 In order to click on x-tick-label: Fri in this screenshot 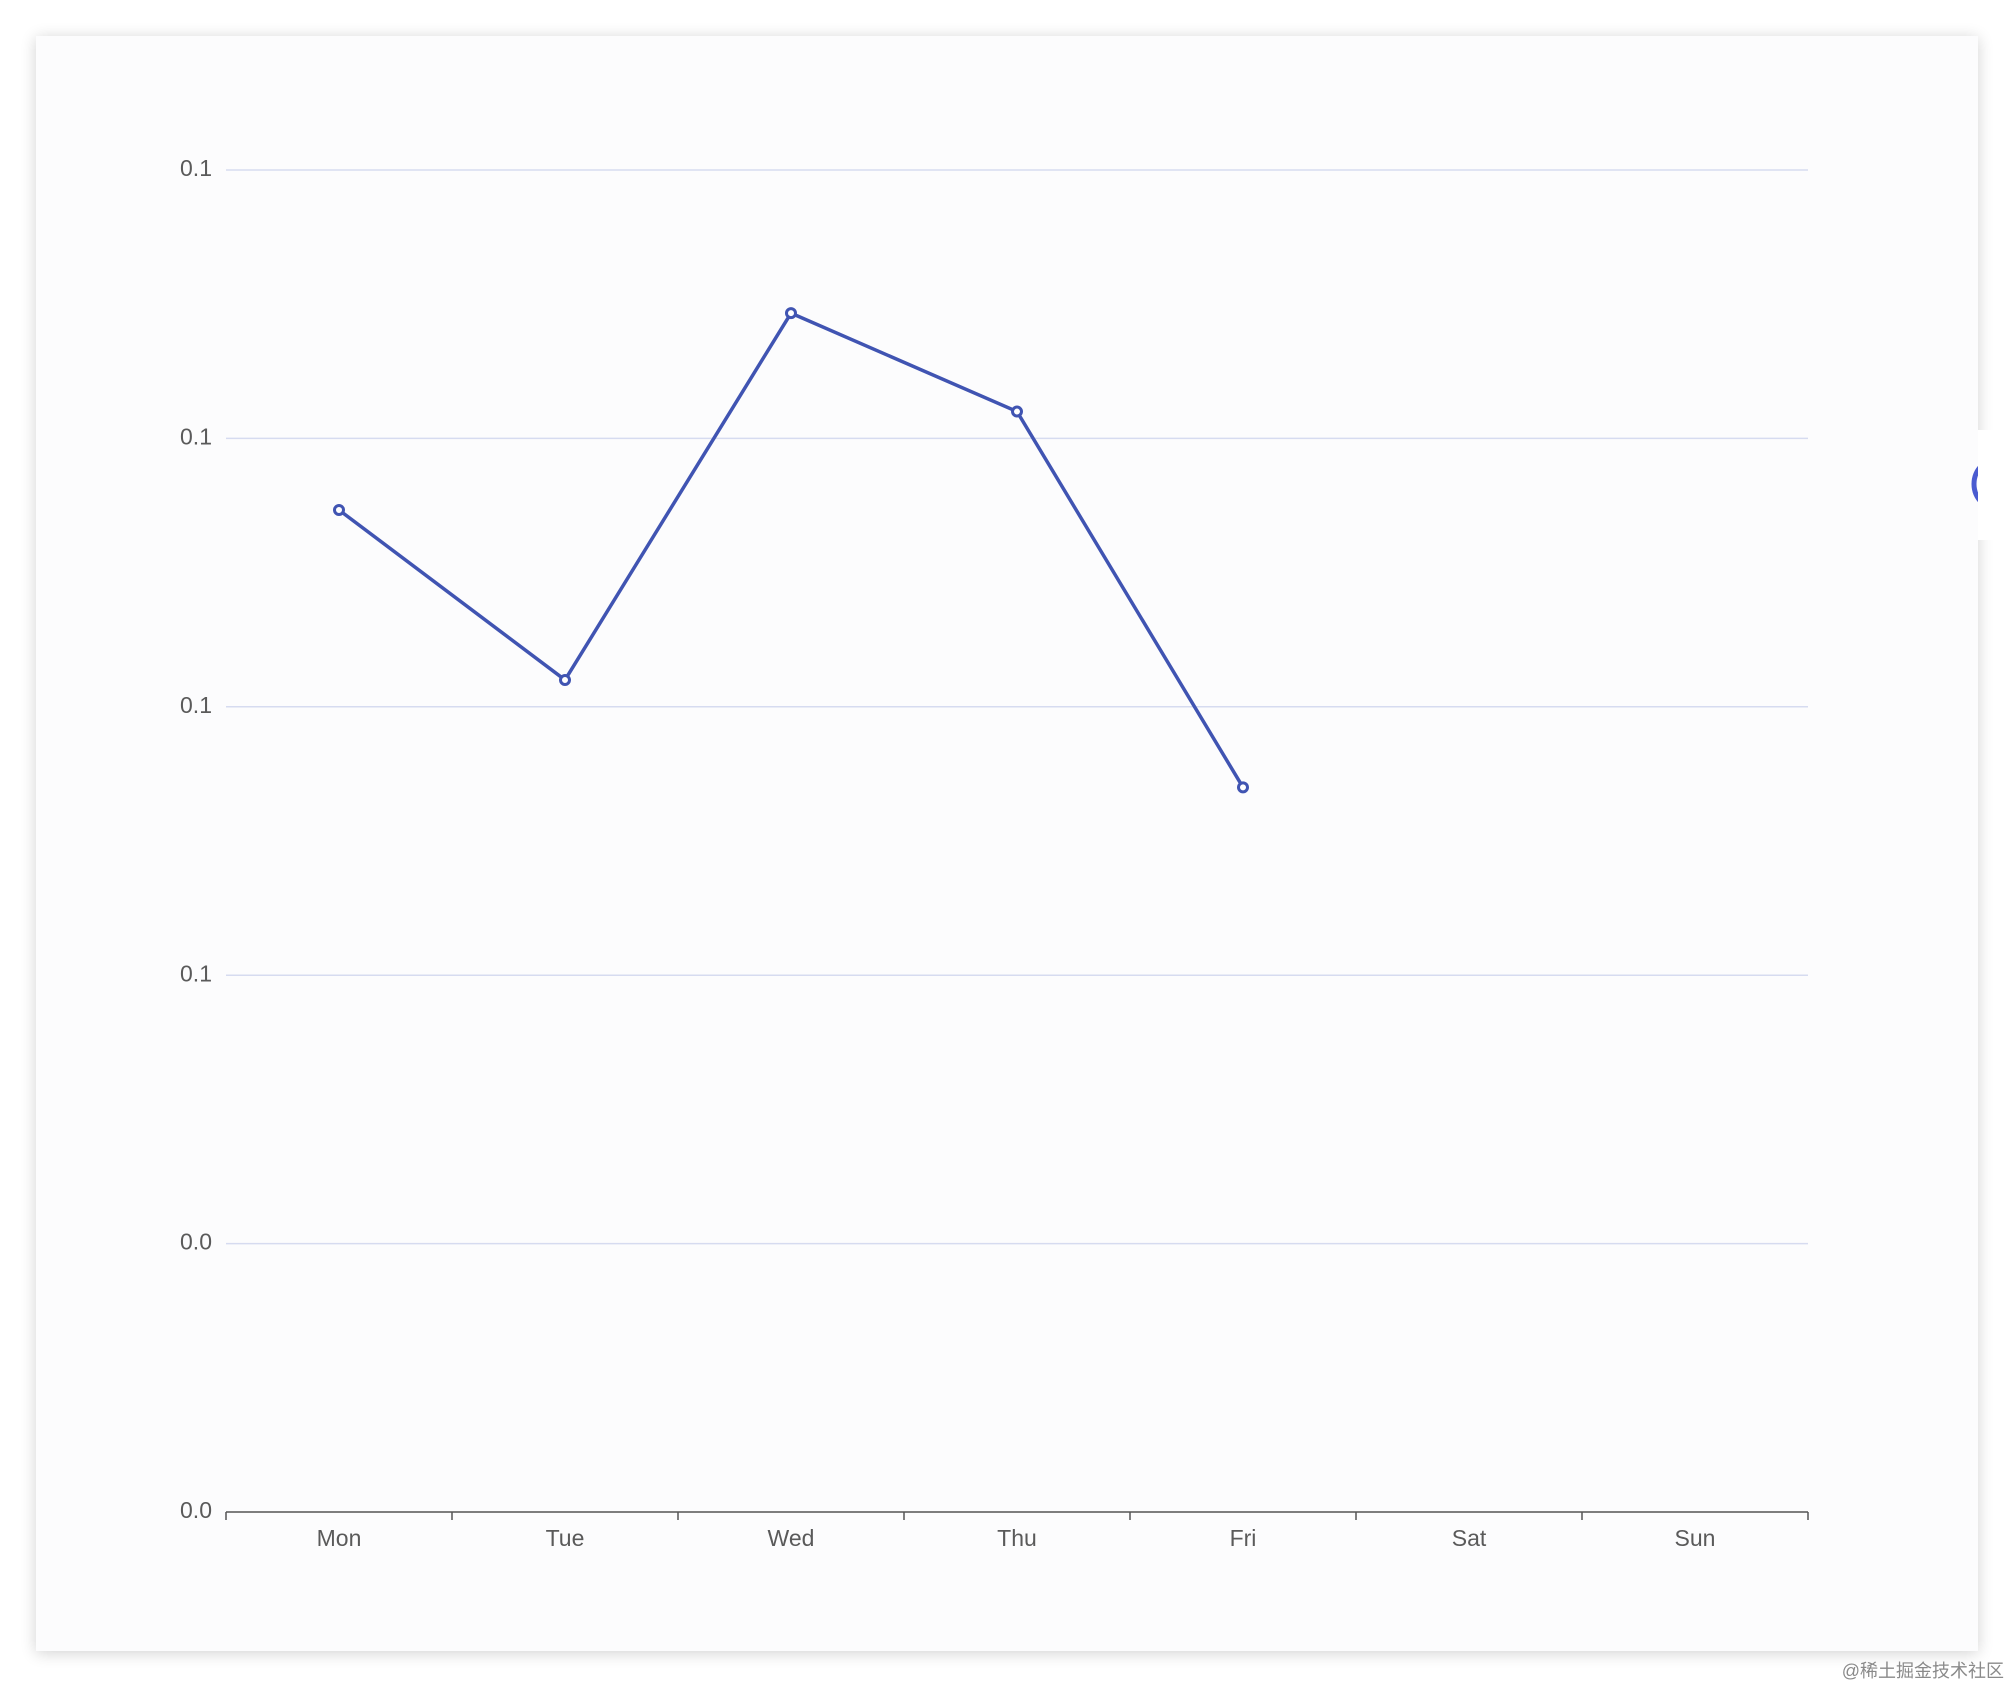, I will do `click(1243, 1538)`.